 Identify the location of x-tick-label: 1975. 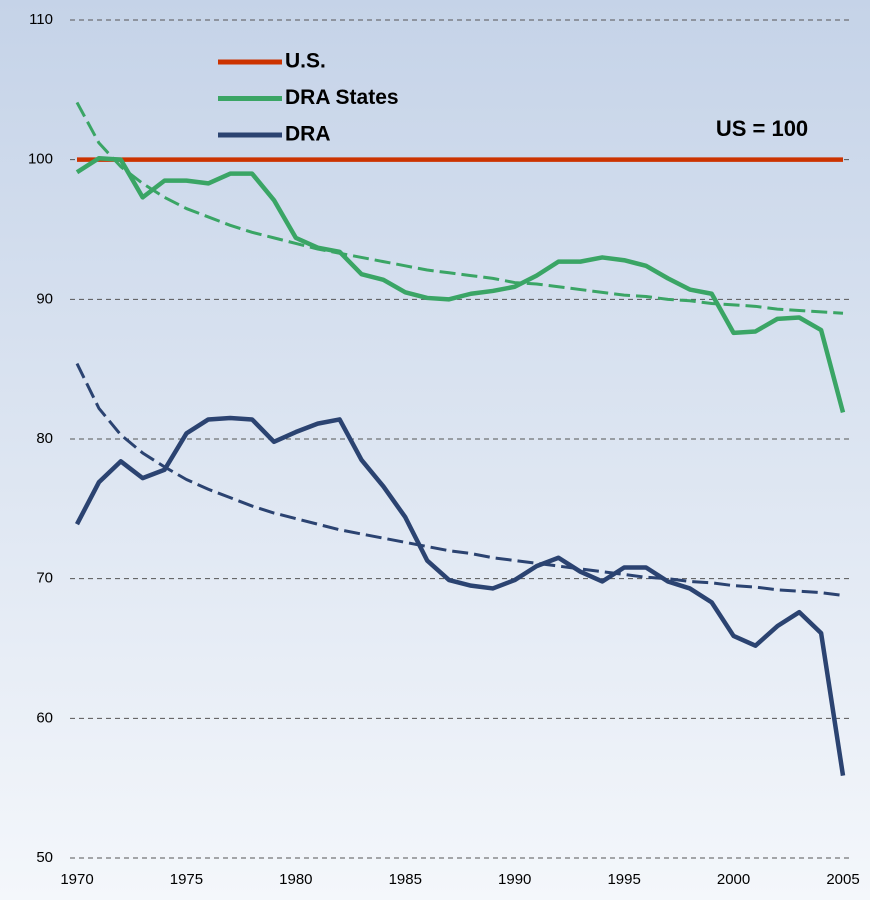
(186, 879).